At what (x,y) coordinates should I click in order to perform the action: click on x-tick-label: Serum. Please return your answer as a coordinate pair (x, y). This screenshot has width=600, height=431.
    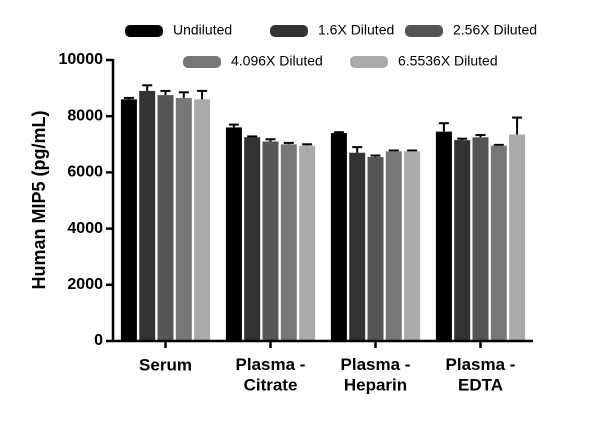
    Looking at the image, I should click on (165, 364).